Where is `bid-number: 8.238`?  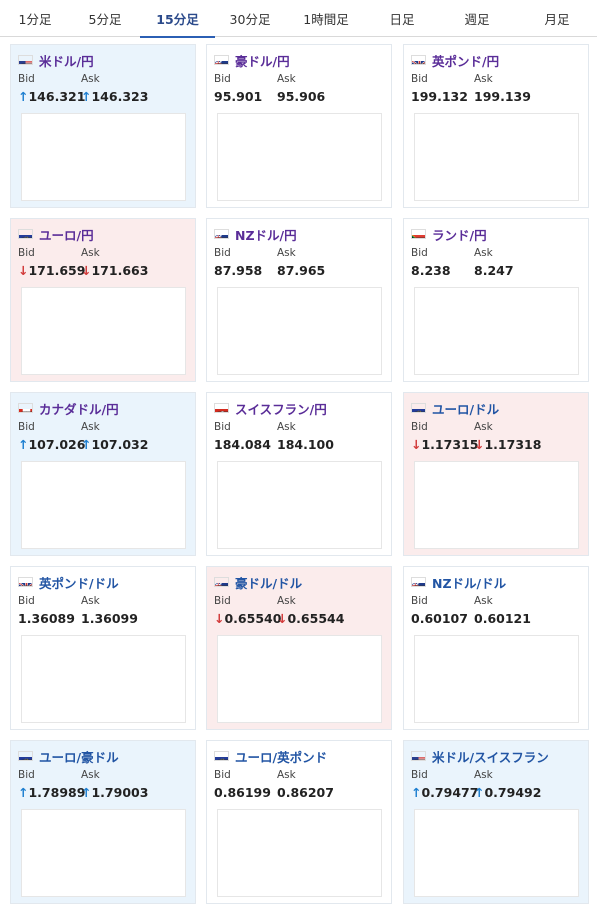
bid-number: 8.238 is located at coordinates (431, 270).